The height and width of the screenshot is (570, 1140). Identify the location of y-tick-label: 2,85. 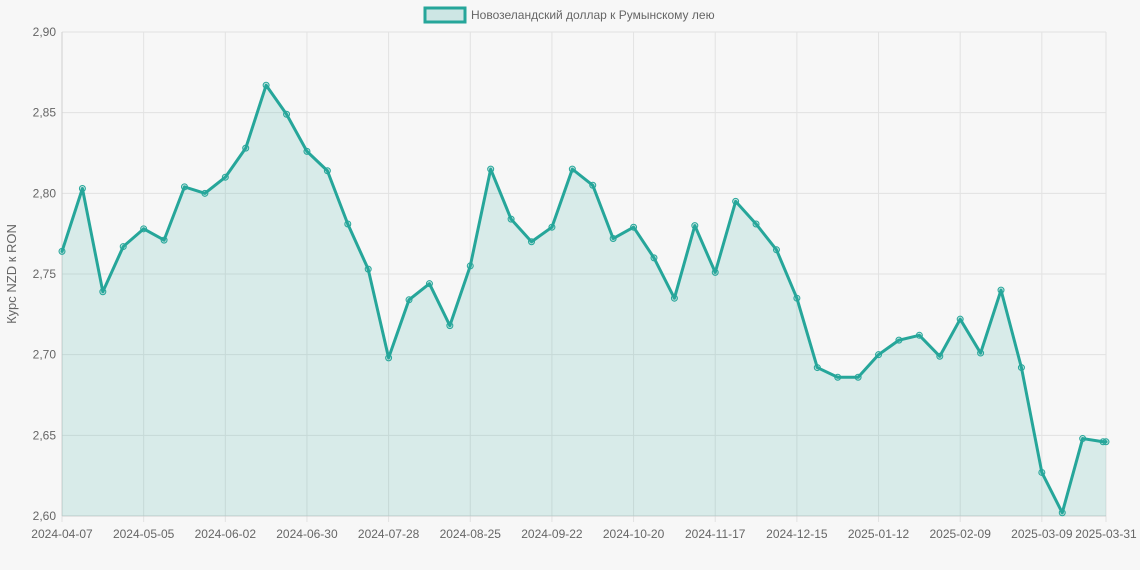
(45, 113).